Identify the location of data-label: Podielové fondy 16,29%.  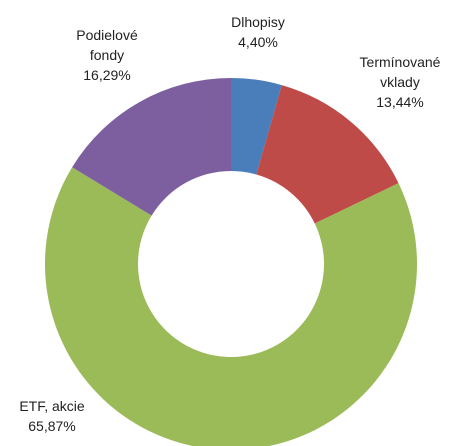
(107, 55).